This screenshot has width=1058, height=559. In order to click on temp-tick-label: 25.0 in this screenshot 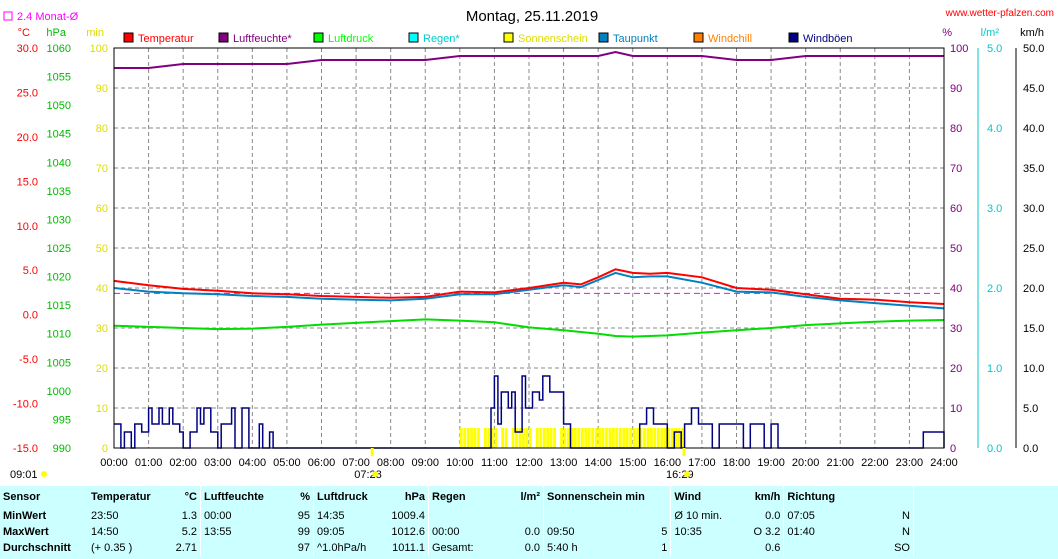, I will do `click(27, 93)`.